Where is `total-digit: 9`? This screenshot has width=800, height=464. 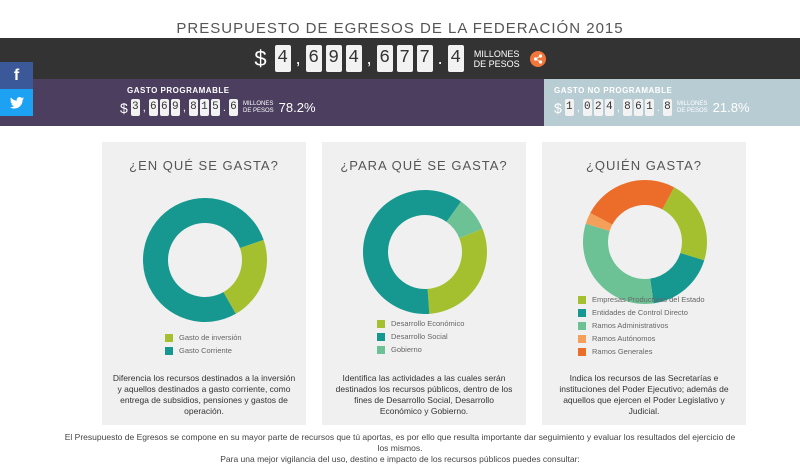
total-digit: 9 is located at coordinates (333, 58).